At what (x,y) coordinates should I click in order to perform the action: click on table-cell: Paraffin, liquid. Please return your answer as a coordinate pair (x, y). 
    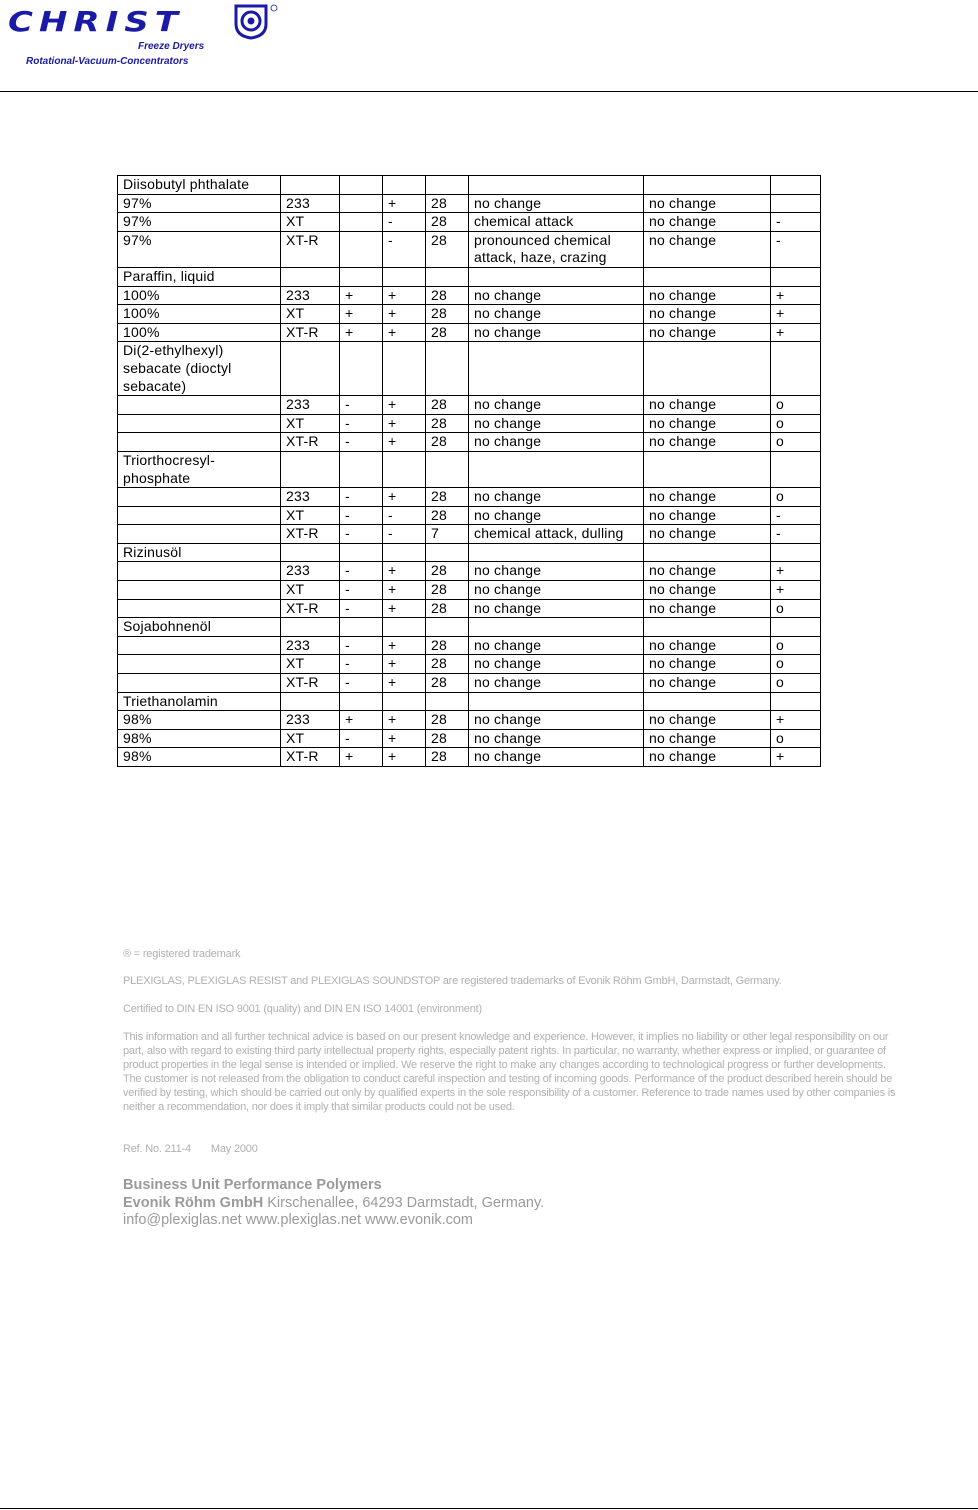
    Looking at the image, I should click on (199, 276).